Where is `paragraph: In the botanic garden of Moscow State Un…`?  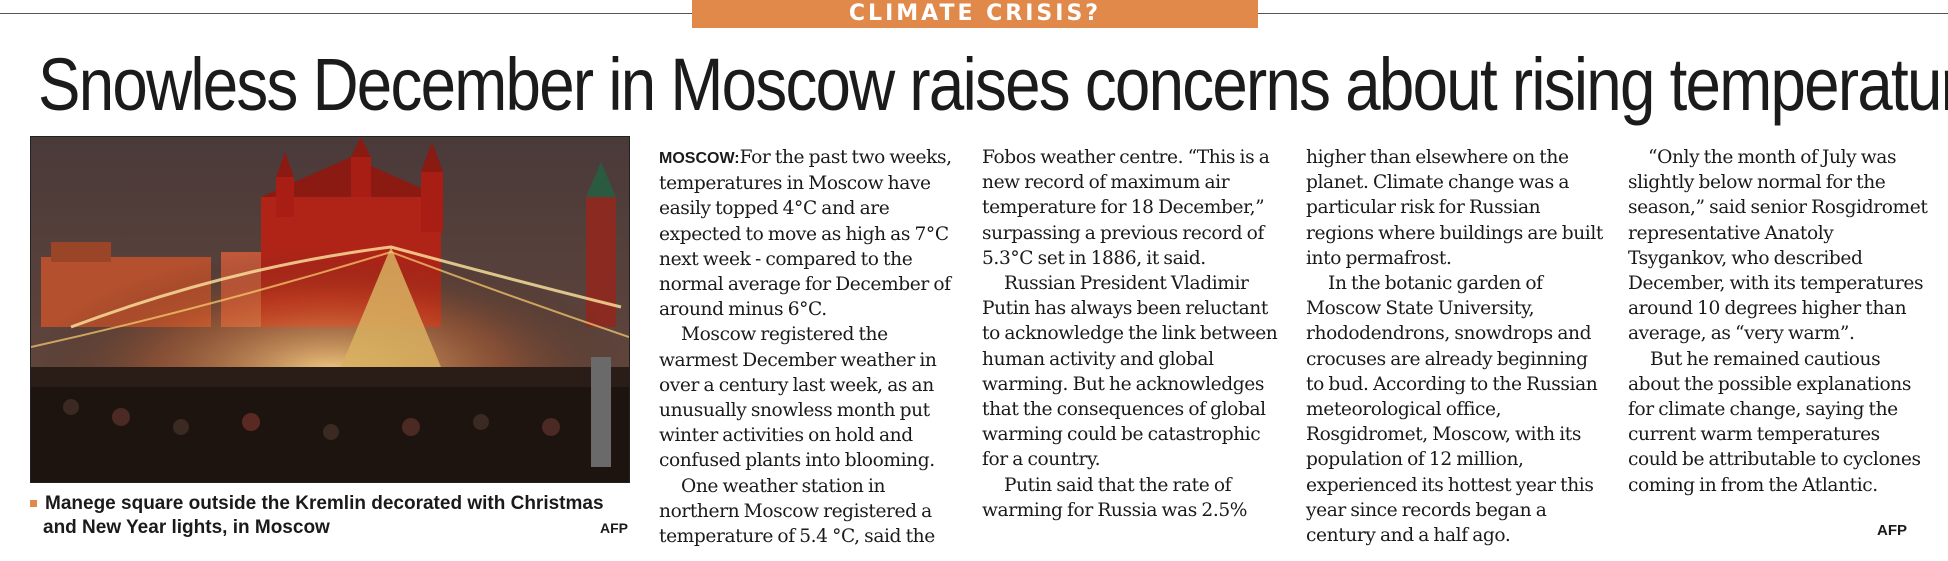 paragraph: In the botanic garden of Moscow State Un… is located at coordinates (1452, 410).